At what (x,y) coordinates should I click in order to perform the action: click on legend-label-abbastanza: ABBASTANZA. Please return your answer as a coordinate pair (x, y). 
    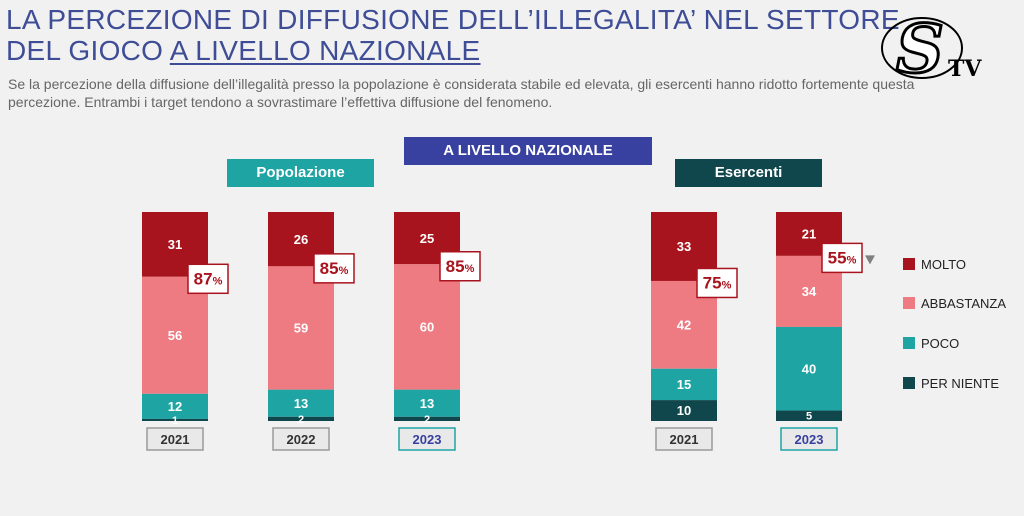
    Looking at the image, I should click on (963, 303).